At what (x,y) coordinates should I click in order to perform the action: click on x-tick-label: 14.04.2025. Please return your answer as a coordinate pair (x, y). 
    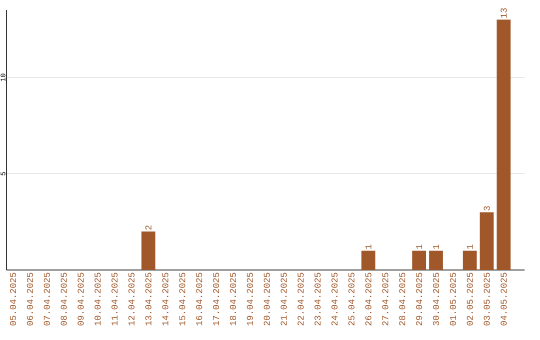
    Looking at the image, I should click on (165, 299).